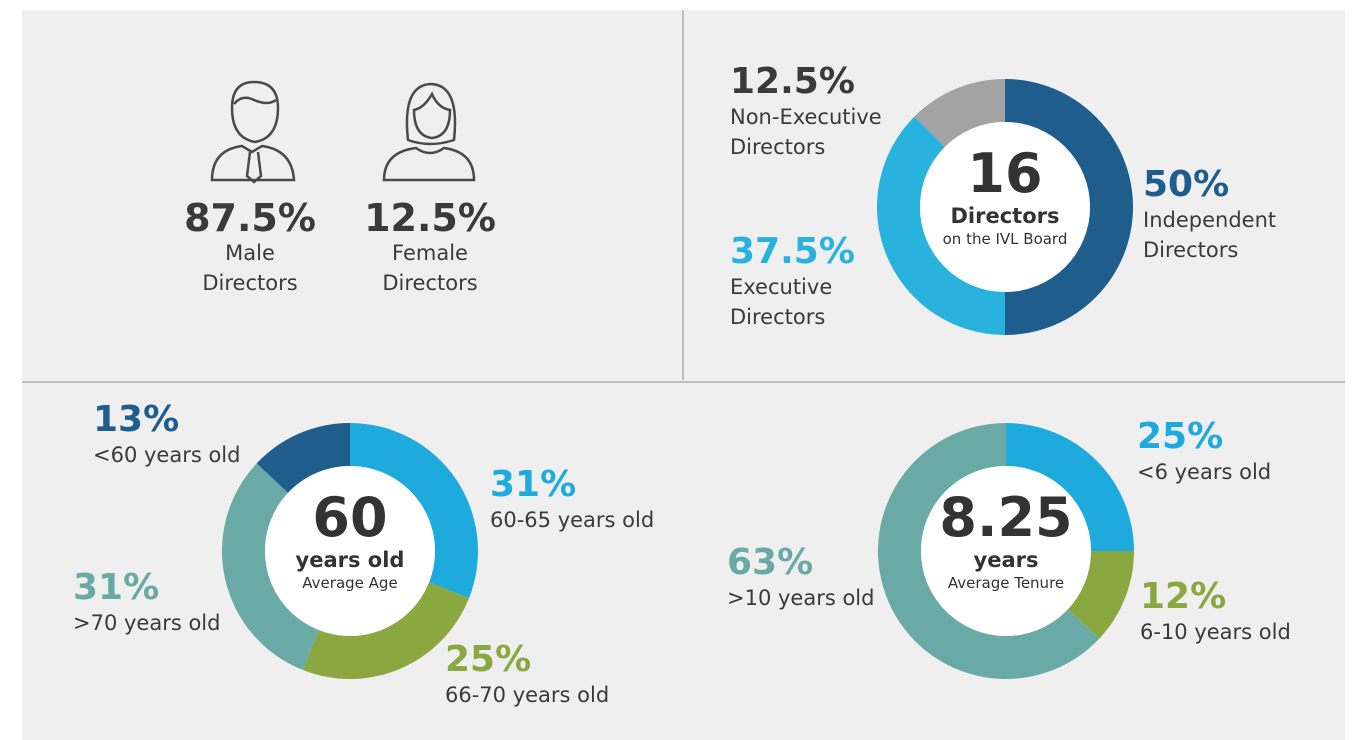 Image resolution: width=1360 pixels, height=740 pixels. What do you see at coordinates (1237, 452) in the screenshot?
I see `segment-label: 25% <6 years old` at bounding box center [1237, 452].